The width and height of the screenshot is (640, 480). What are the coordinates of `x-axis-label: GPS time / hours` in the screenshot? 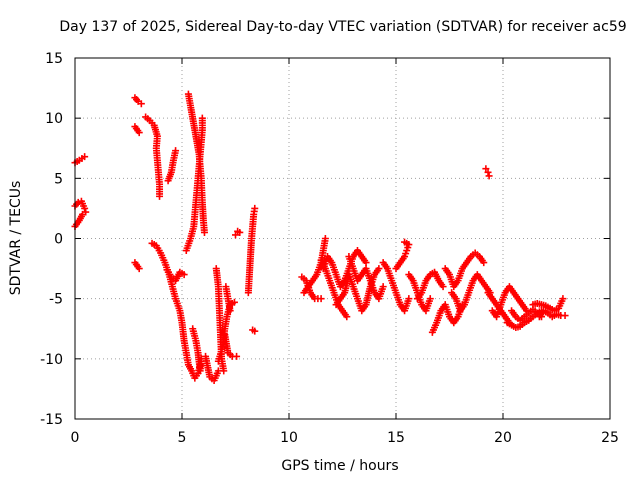 It's located at (339, 466).